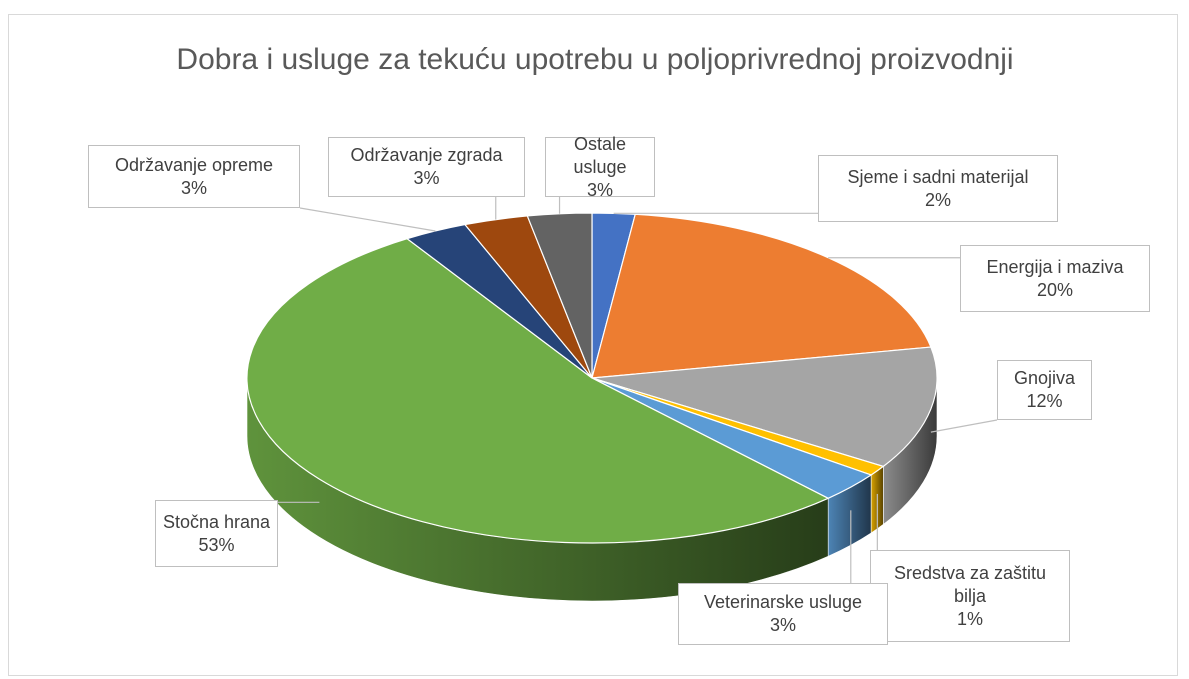 This screenshot has height=679, width=1189. What do you see at coordinates (194, 164) in the screenshot?
I see `data-label-name: Održavanje opreme` at bounding box center [194, 164].